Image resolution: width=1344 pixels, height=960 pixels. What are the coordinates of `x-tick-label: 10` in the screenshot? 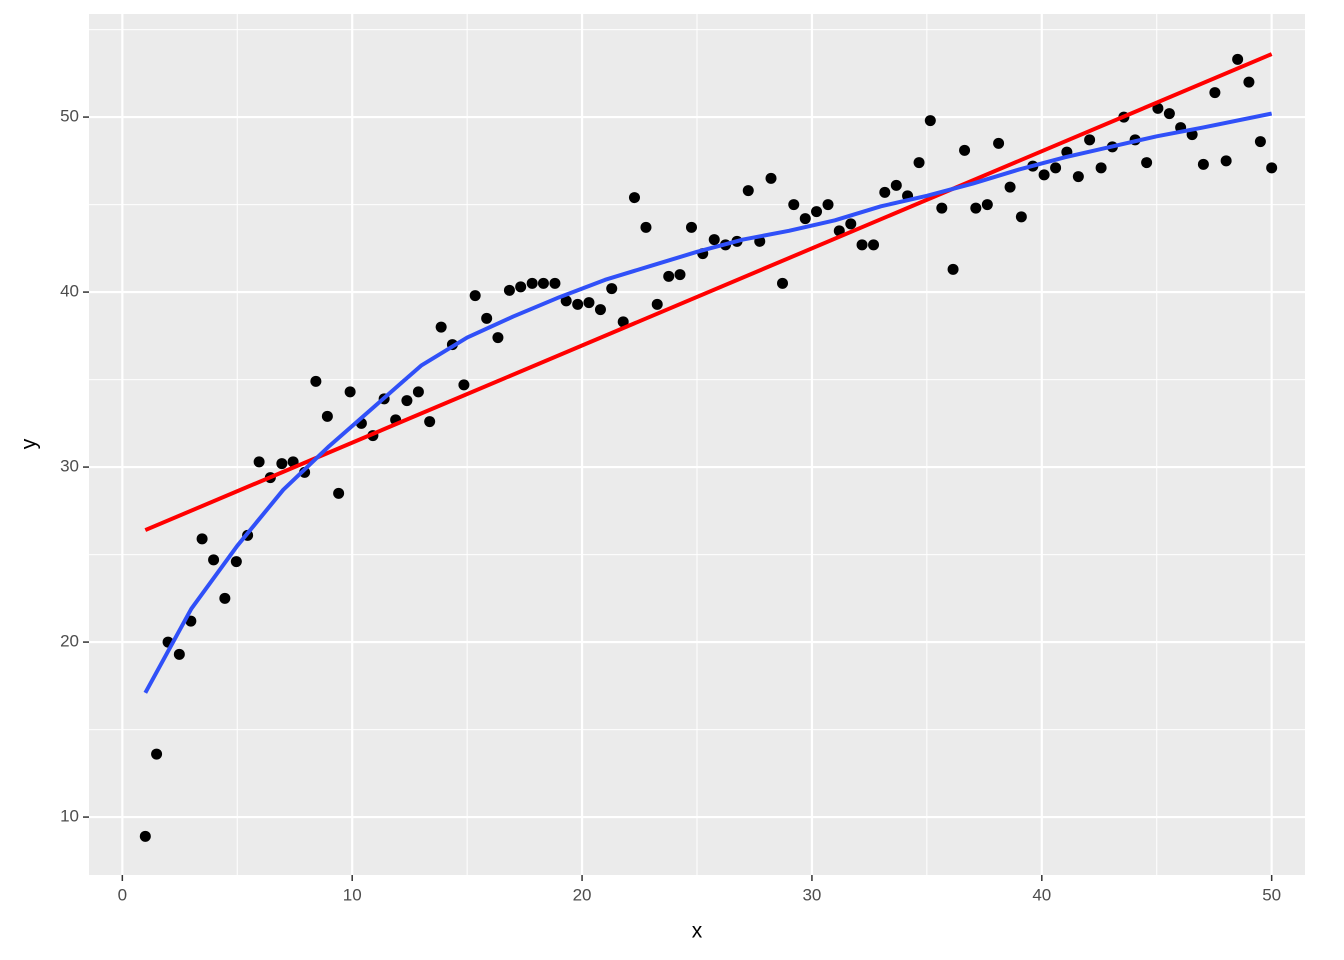 It's located at (352, 894).